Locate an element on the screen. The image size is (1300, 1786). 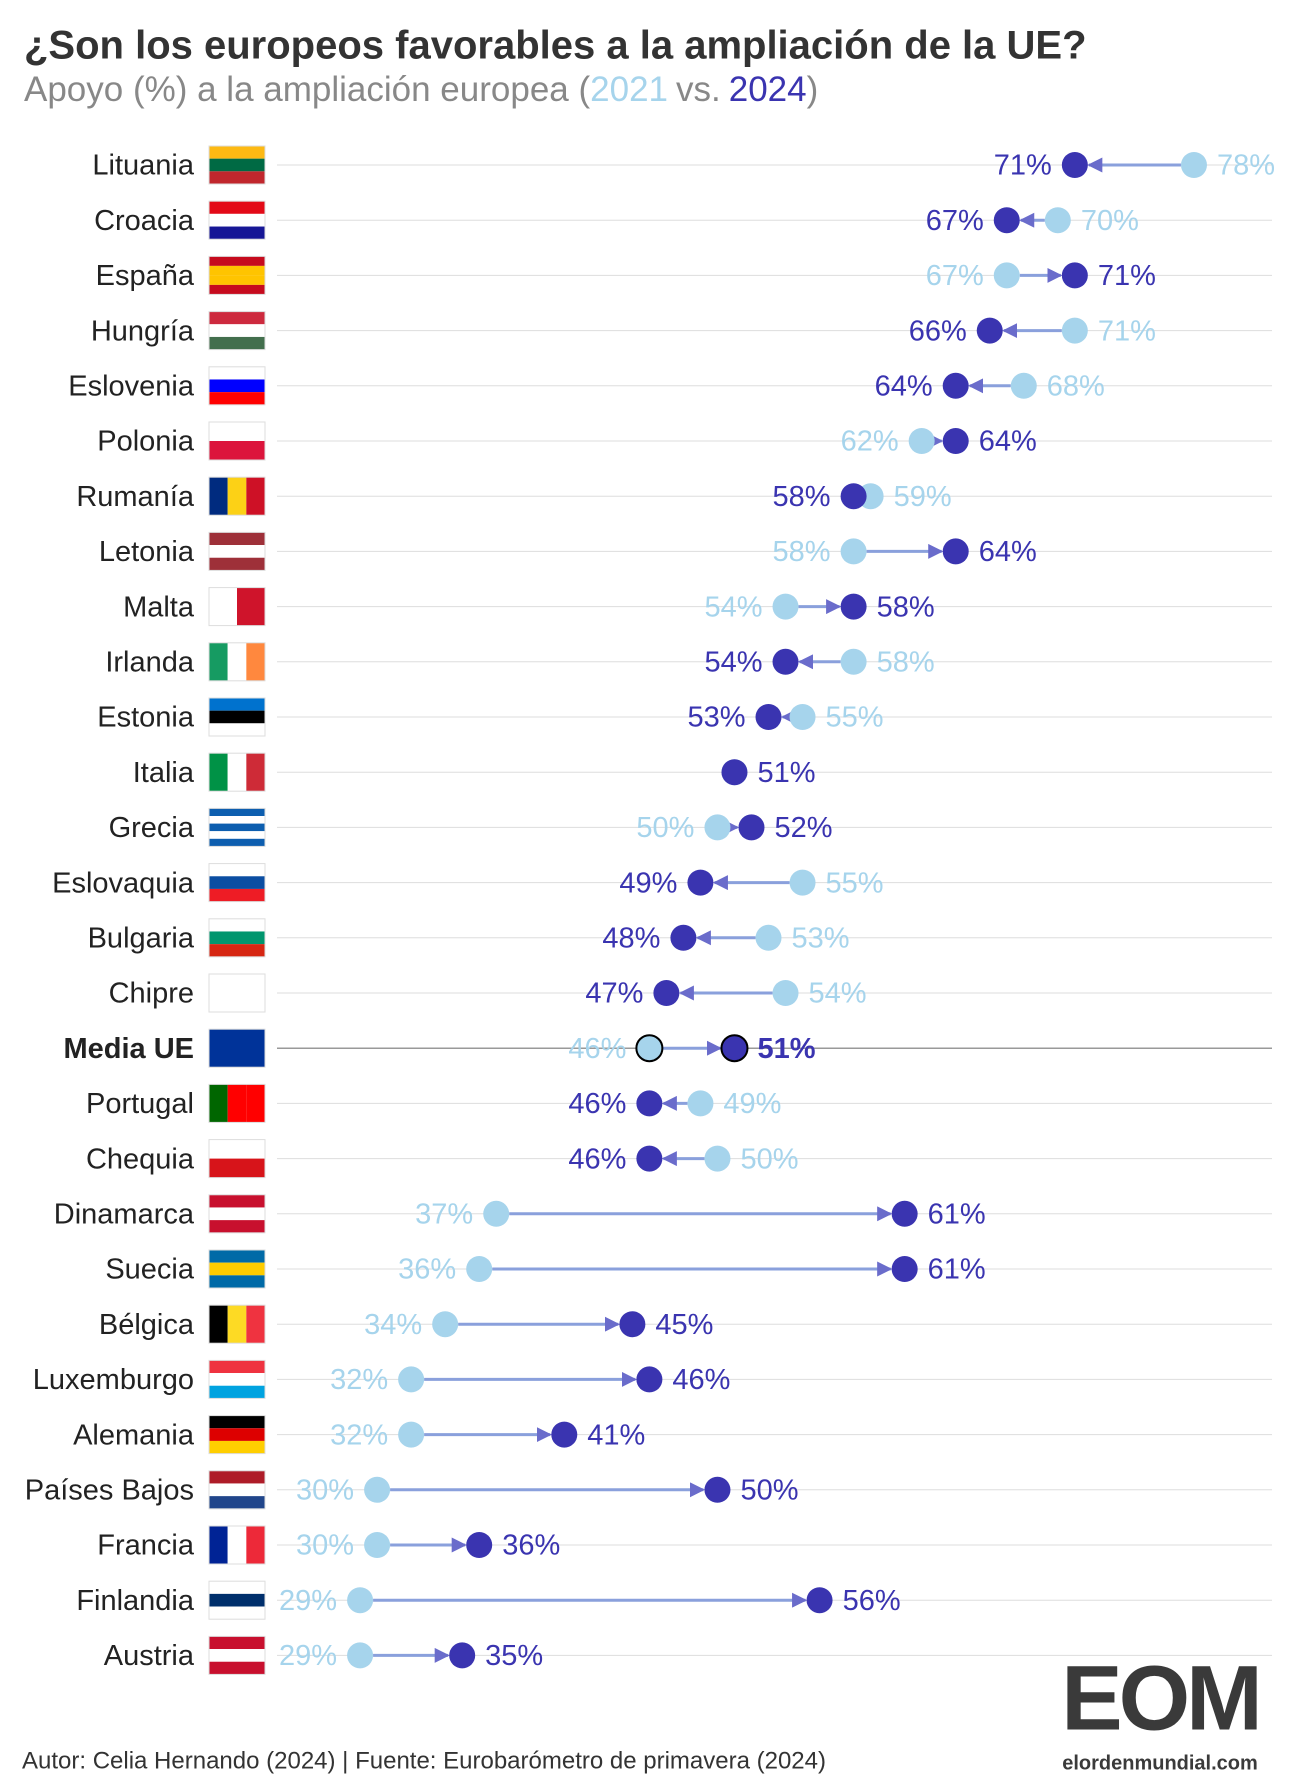
value-label: 78% is located at coordinates (1246, 166).